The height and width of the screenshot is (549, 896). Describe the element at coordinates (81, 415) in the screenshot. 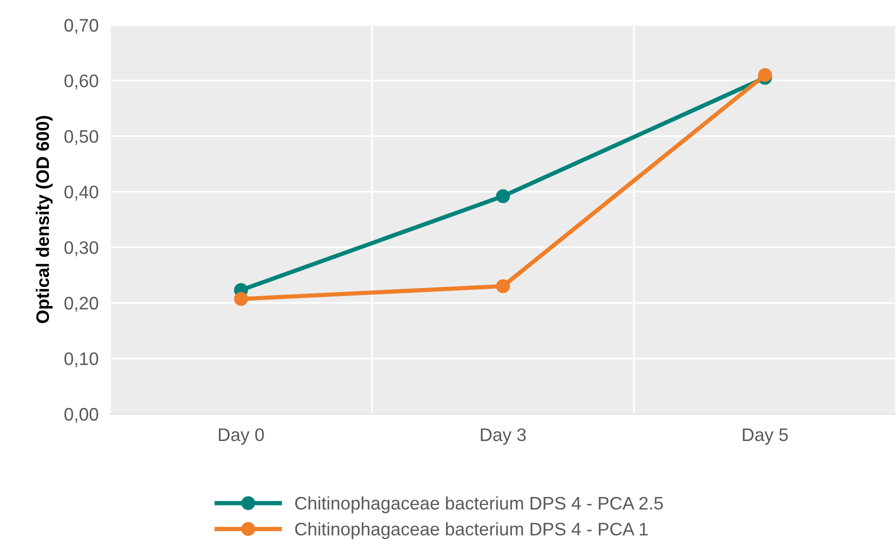

I see `y-tick-label: 0,00` at that location.